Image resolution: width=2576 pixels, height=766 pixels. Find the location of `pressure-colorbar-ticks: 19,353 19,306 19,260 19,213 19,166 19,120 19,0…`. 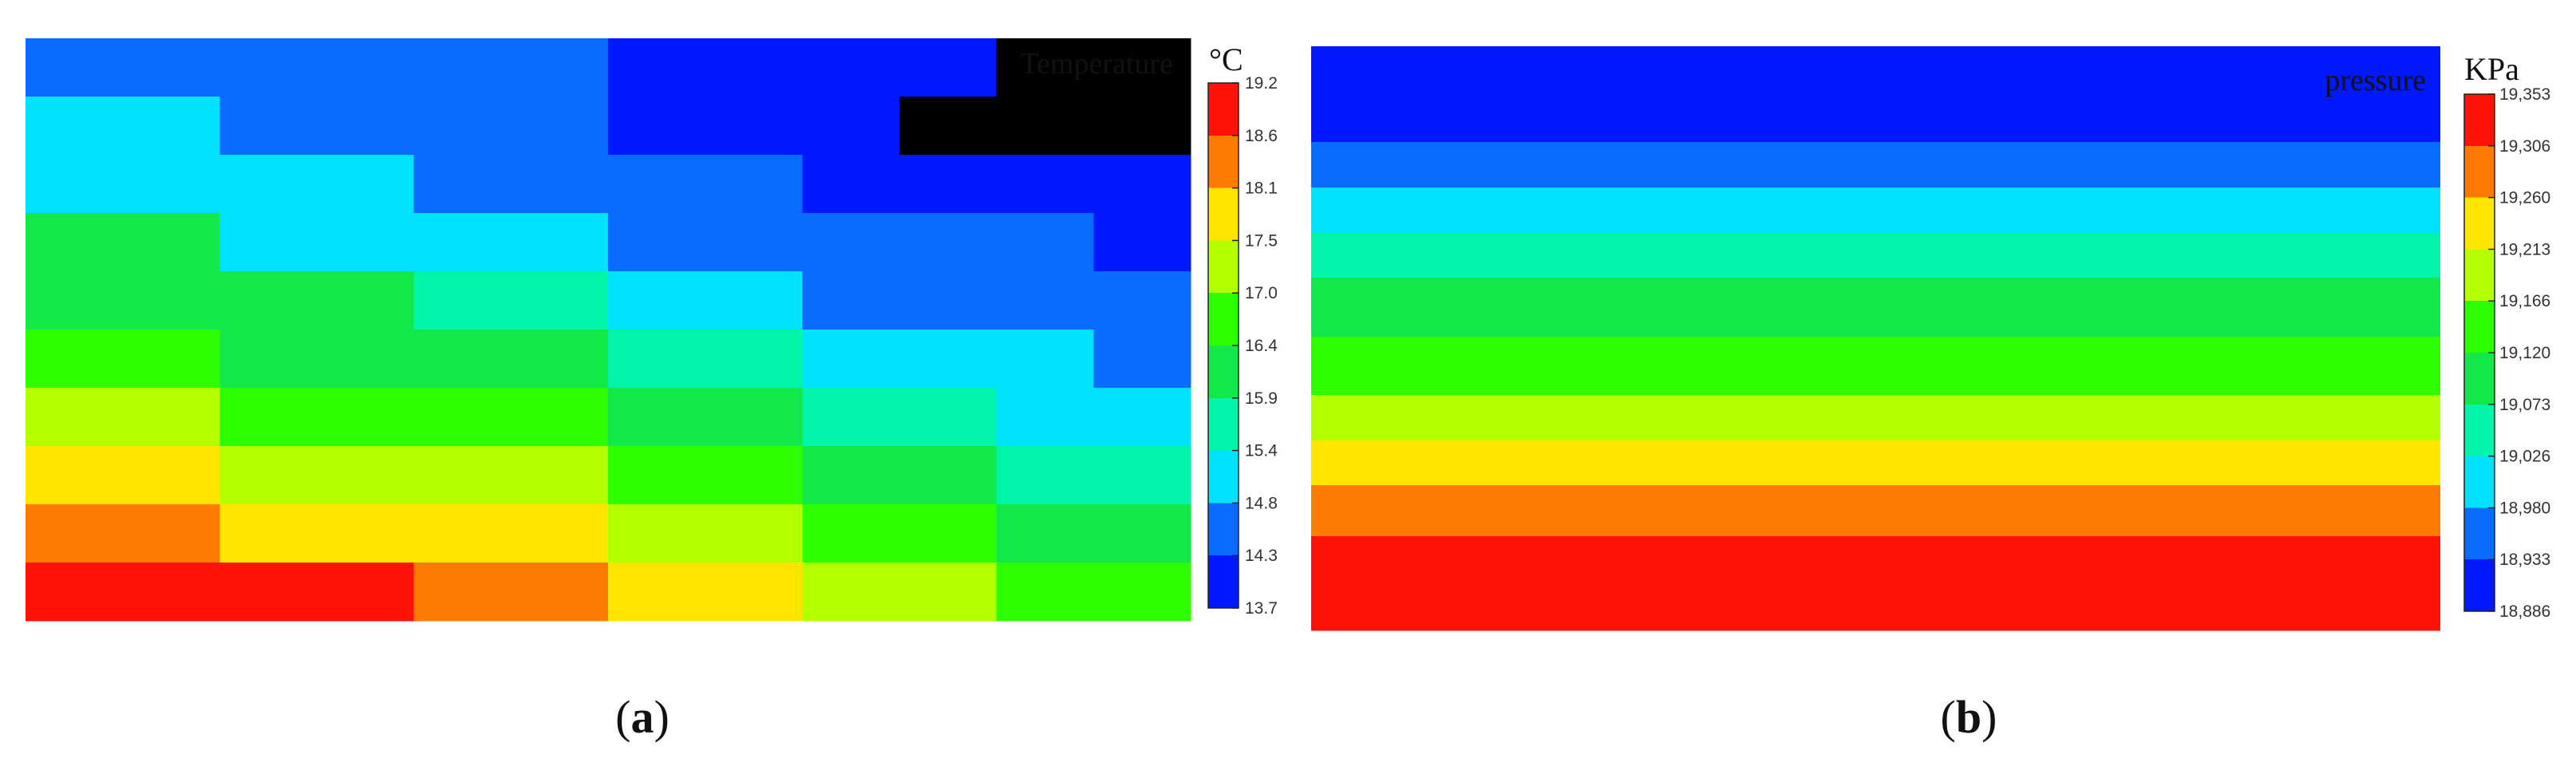

pressure-colorbar-ticks: 19,353 19,306 19,260 19,213 19,166 19,120 19,0… is located at coordinates (2519, 353).